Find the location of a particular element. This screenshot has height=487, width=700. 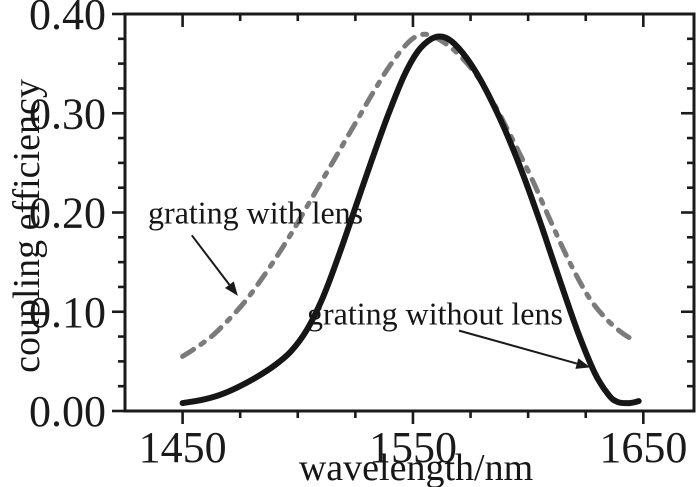

x-tick-label: 1550 is located at coordinates (413, 447).